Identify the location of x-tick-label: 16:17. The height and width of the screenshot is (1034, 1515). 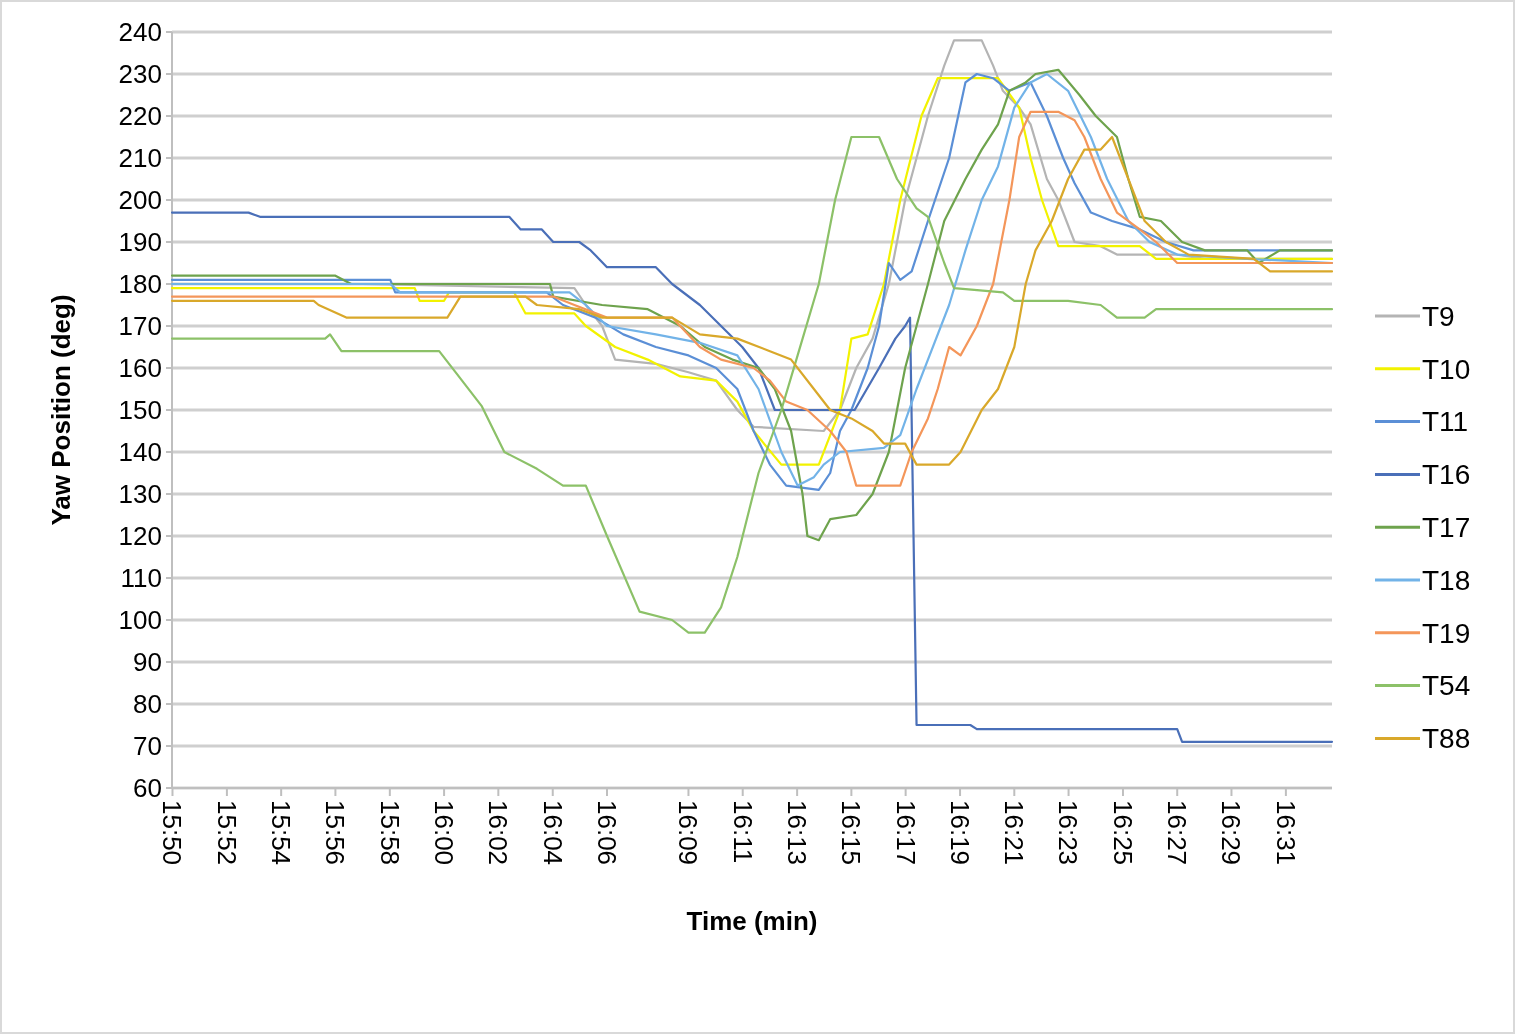
(905, 833).